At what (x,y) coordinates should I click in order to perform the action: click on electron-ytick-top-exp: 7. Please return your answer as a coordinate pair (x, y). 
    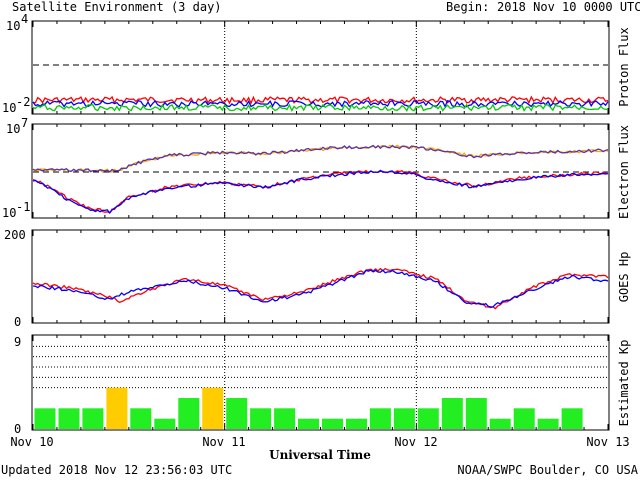
    Looking at the image, I should click on (24, 123).